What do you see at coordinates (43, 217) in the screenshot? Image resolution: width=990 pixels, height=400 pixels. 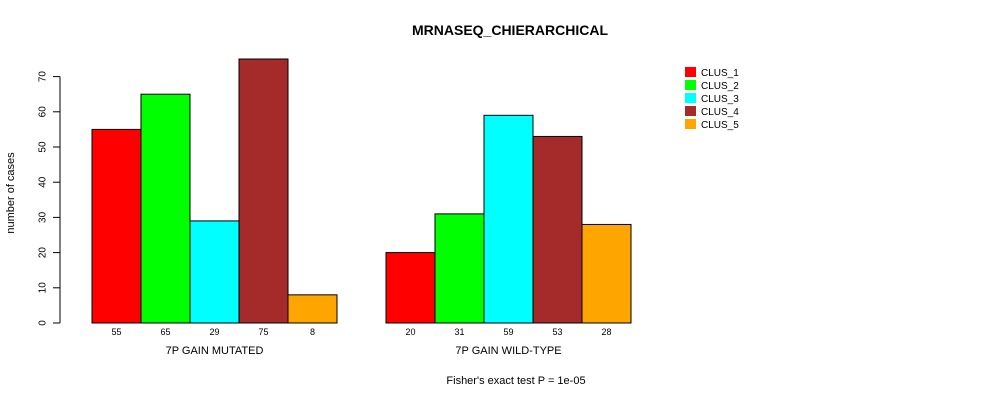 I see `y-tick-label: 30` at bounding box center [43, 217].